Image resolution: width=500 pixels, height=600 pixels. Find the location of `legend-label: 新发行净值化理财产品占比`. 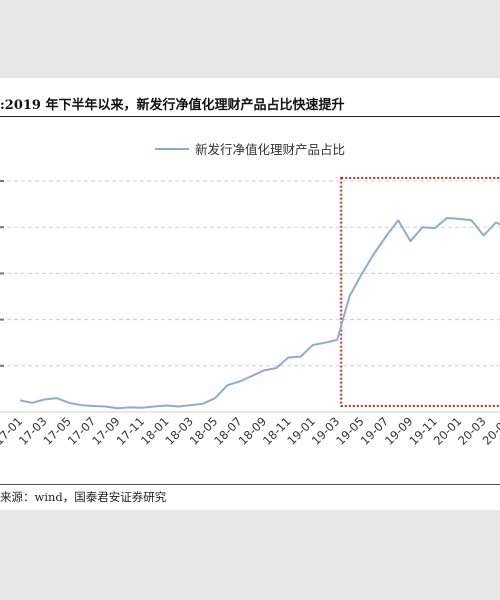

legend-label: 新发行净值化理财产品占比 is located at coordinates (270, 149).